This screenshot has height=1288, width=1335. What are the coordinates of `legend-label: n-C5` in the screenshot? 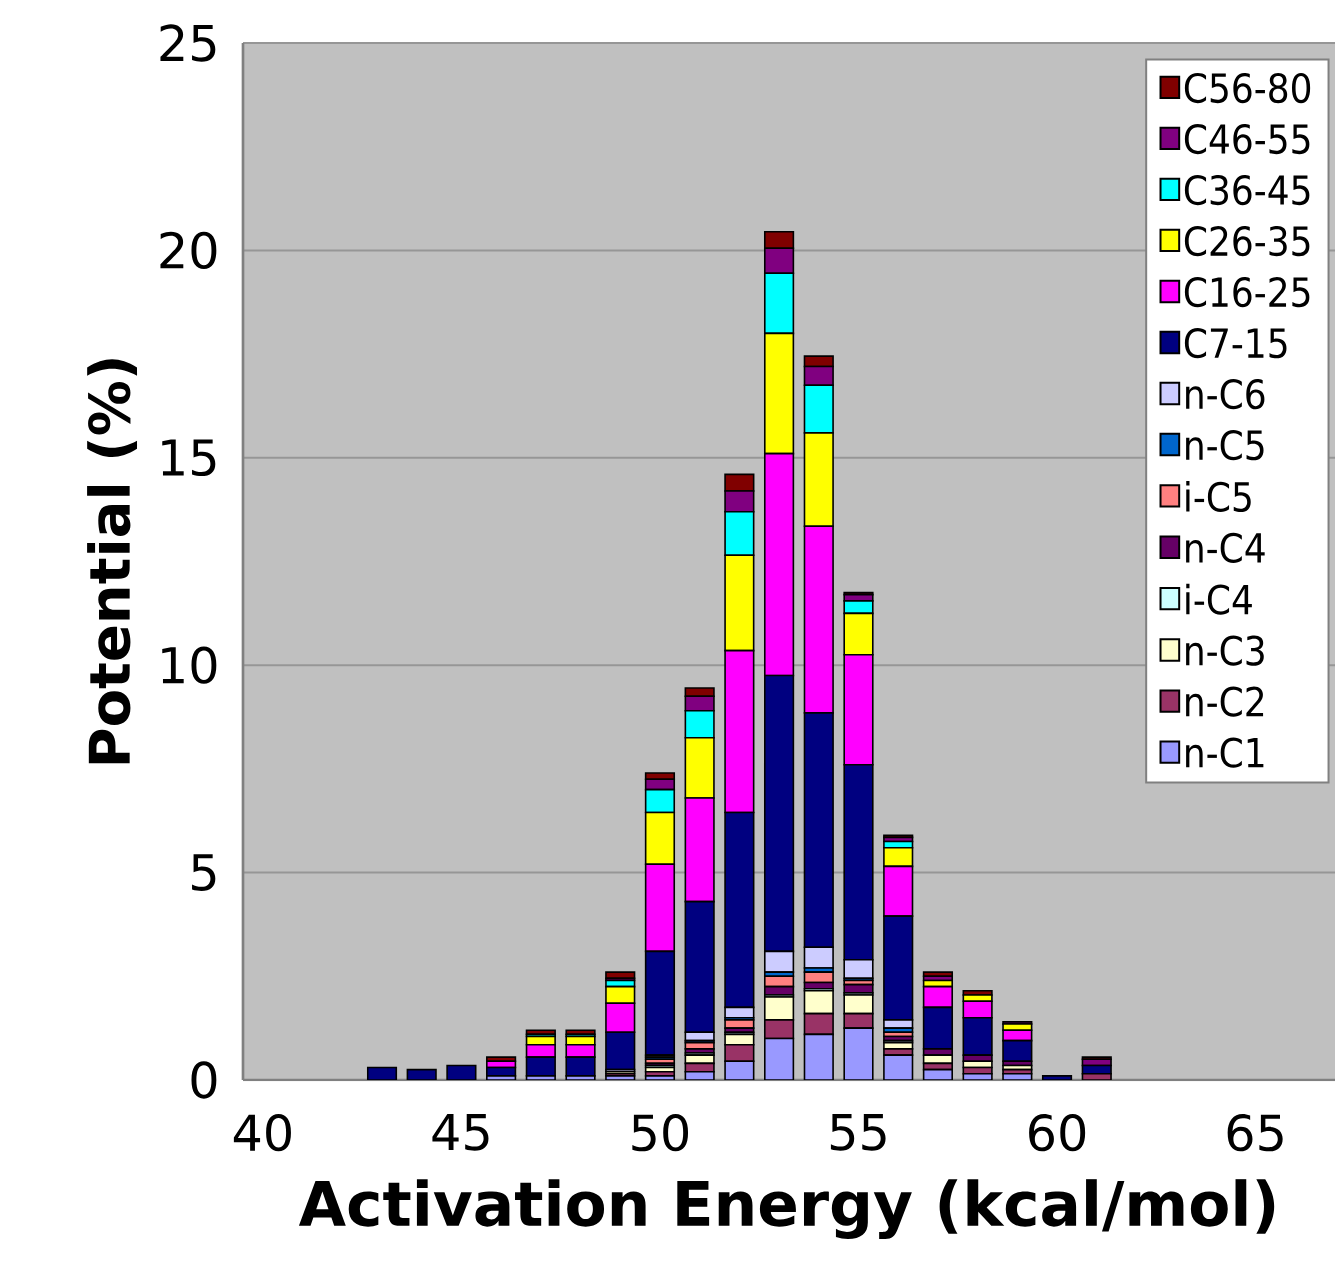 It's located at (1225, 445).